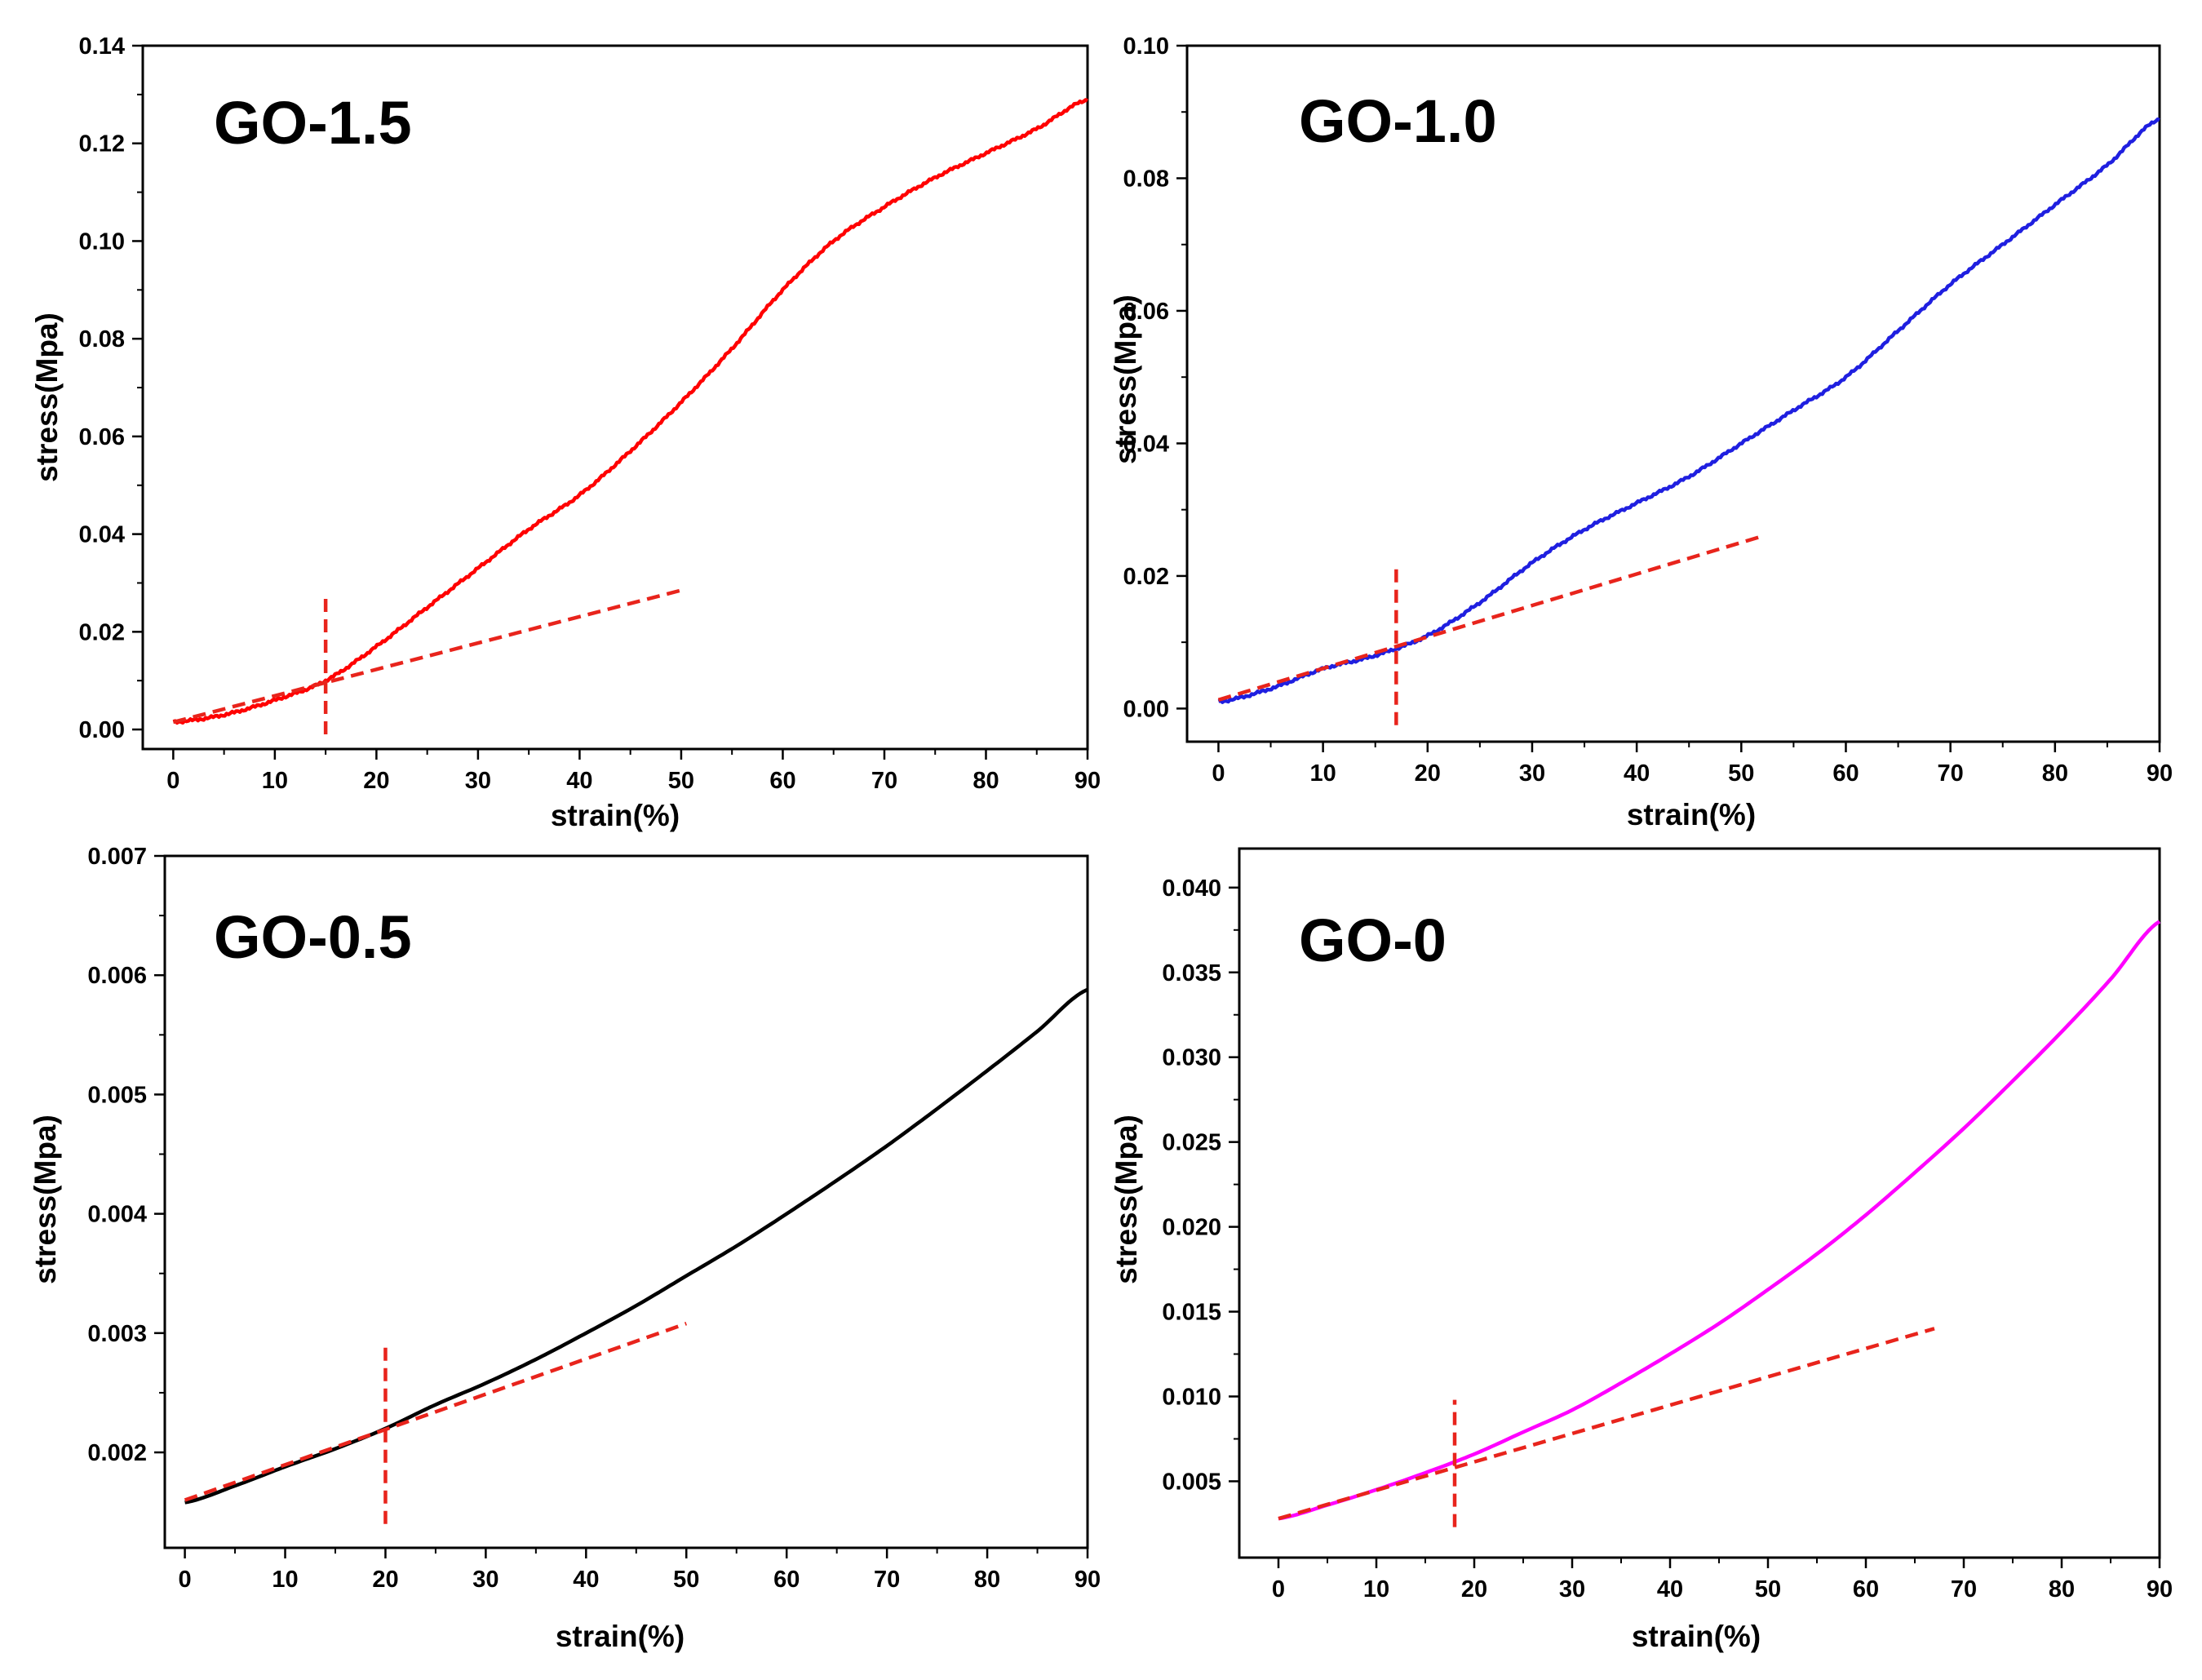 The width and height of the screenshot is (2202, 1680). I want to click on y-tick-label: 0.035, so click(1191, 973).